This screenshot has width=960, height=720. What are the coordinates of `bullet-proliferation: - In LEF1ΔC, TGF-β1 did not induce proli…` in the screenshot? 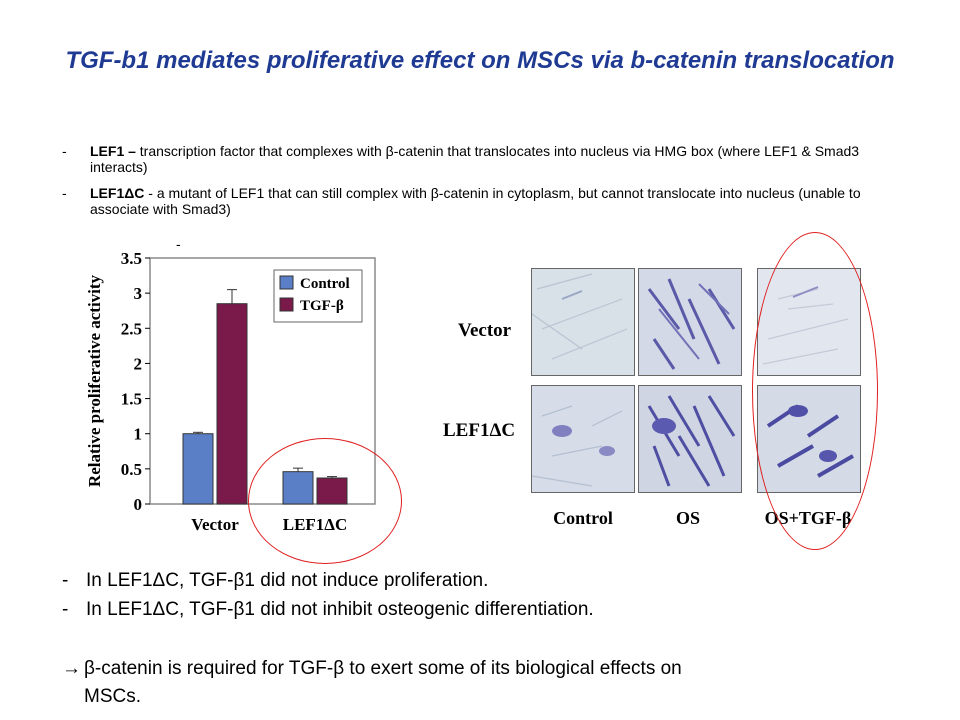 It's located at (492, 580).